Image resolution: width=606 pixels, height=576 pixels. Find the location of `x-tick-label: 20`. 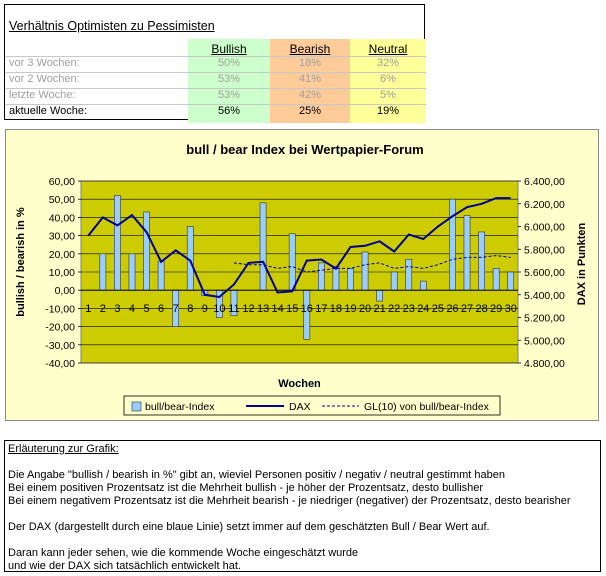

x-tick-label: 20 is located at coordinates (365, 309).